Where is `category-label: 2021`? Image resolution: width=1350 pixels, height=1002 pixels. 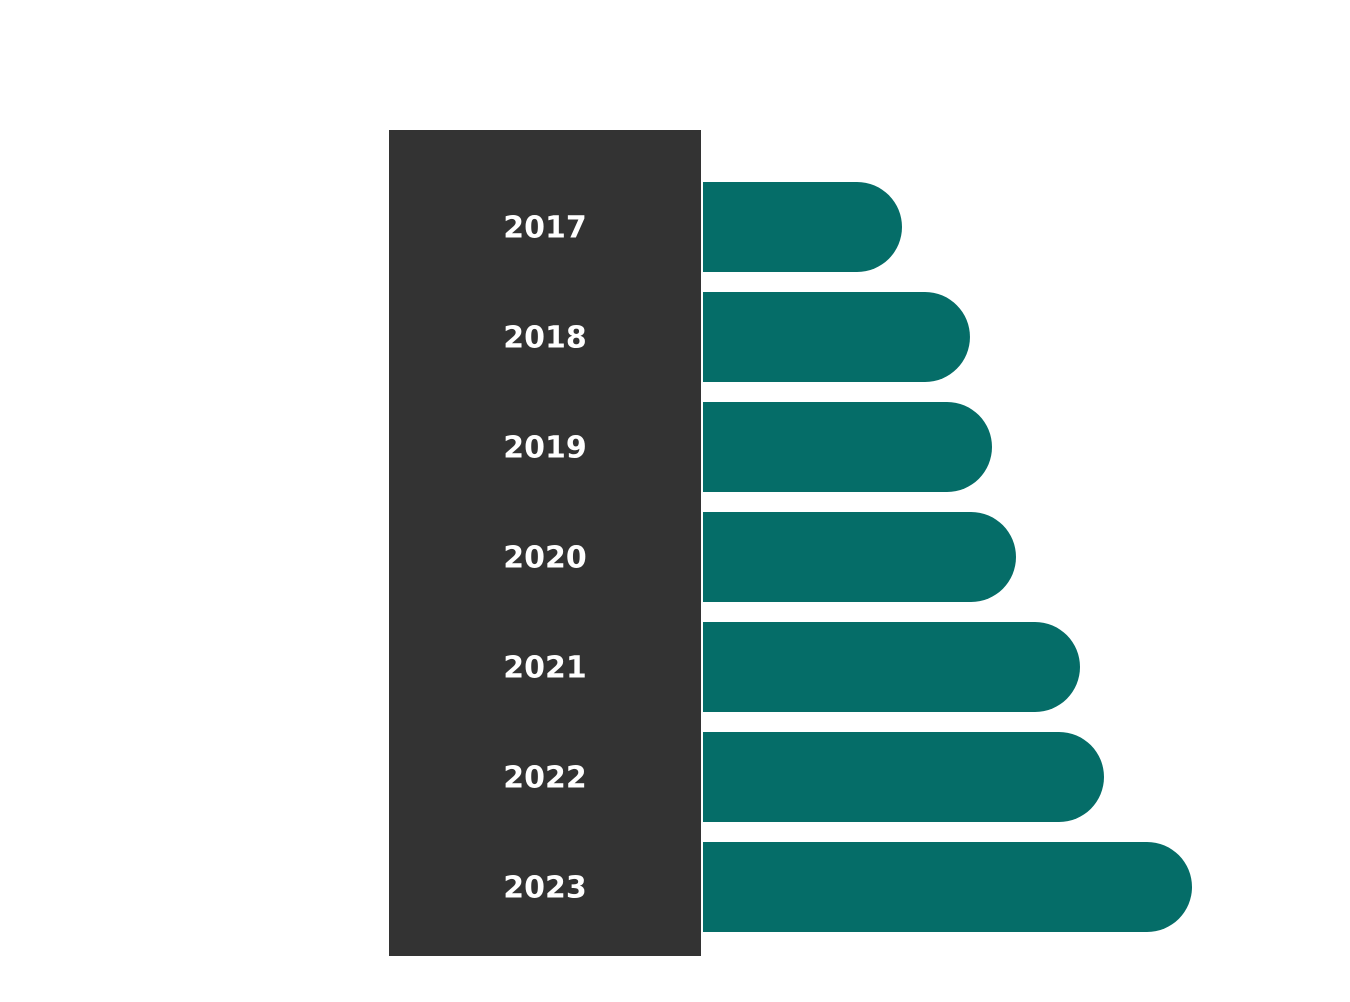
category-label: 2021 is located at coordinates (545, 668).